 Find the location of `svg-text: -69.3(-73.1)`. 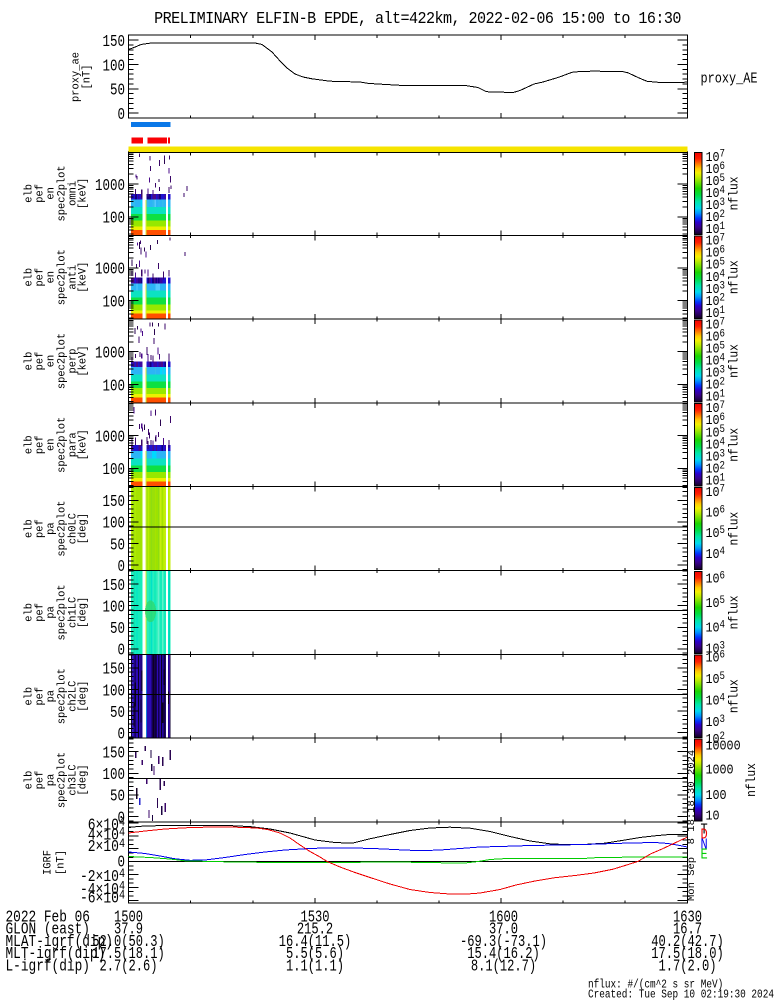

svg-text: -69.3(-73.1) is located at coordinates (503, 942).